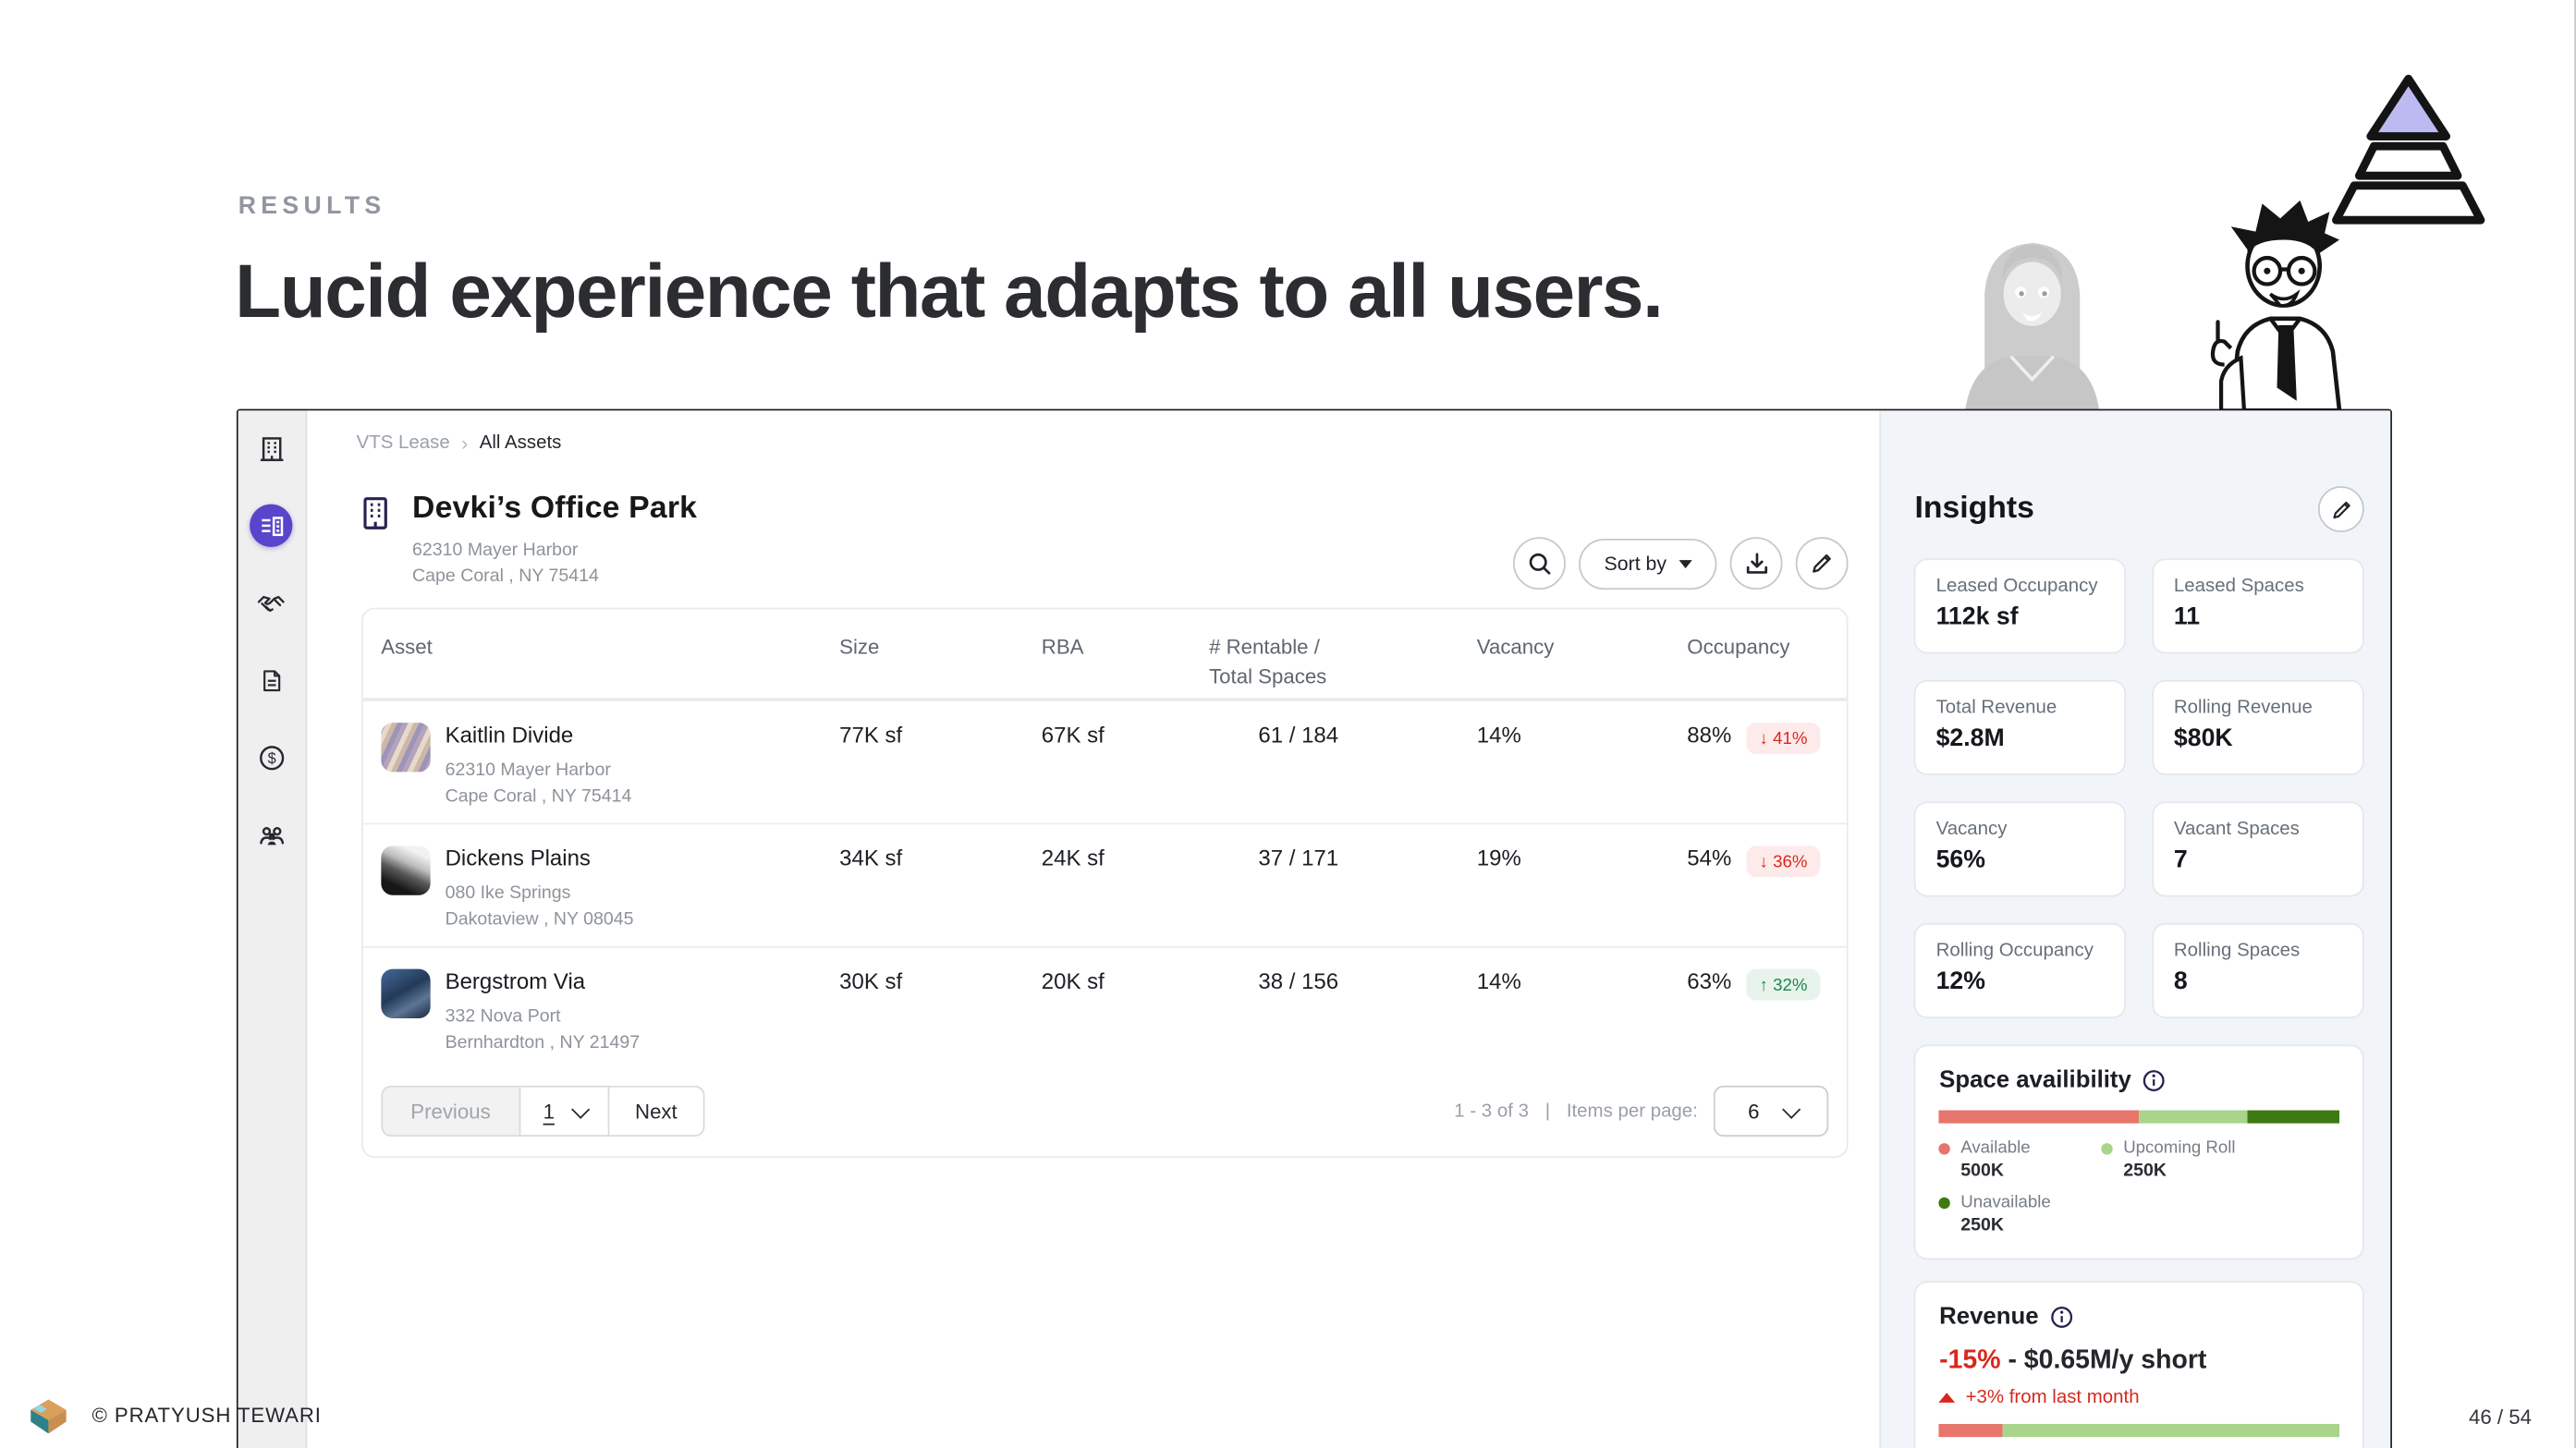 The image size is (2576, 1448). What do you see at coordinates (2035, 1080) in the screenshot?
I see `space-availability-title: Space availibility` at bounding box center [2035, 1080].